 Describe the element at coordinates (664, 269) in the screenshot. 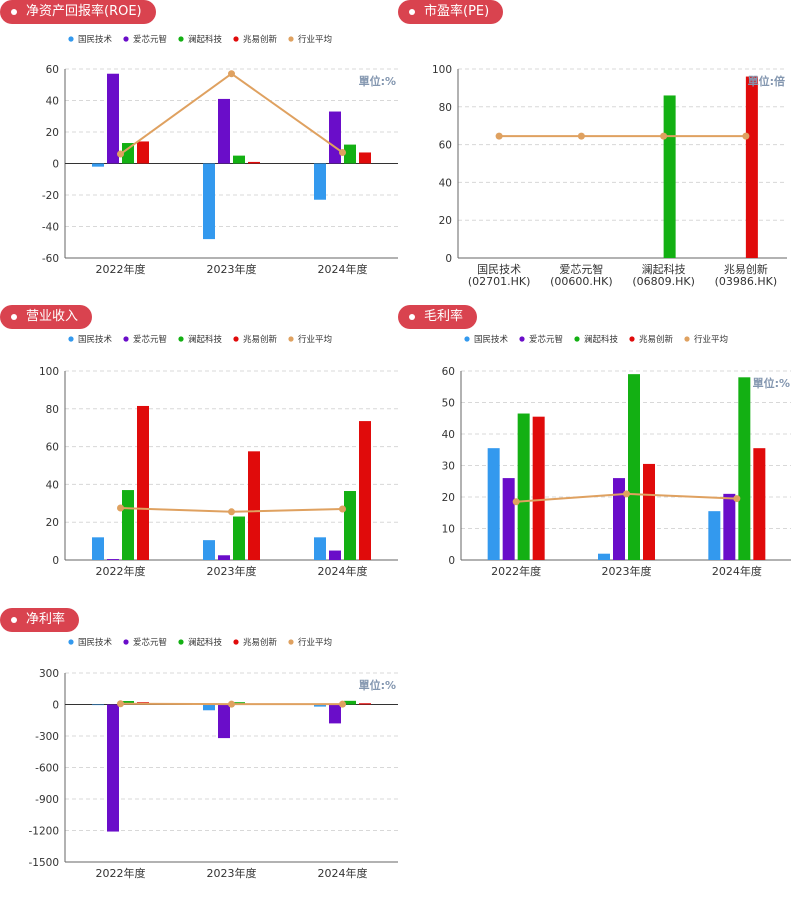

I see `x-tick-label: 澜起科技` at that location.